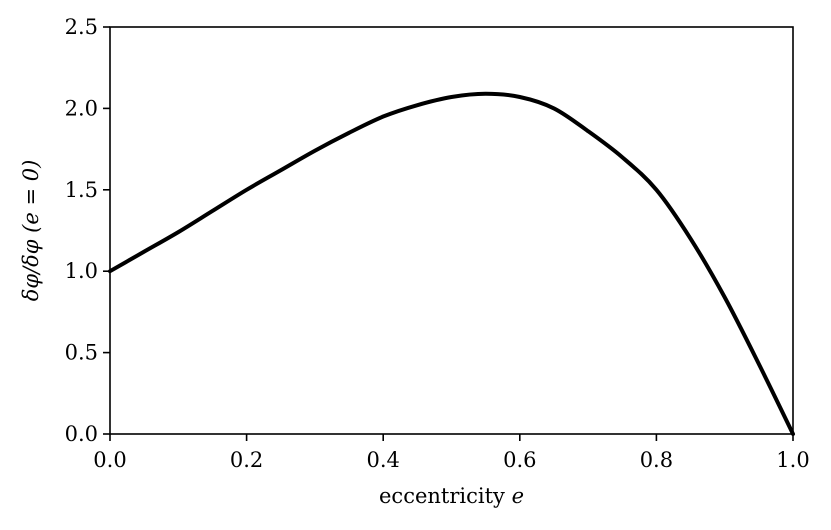 The image size is (831, 530). Describe the element at coordinates (451, 453) in the screenshot. I see `x-axis: 0.0 0.2 0.4 0.6 0.8 1.0` at that location.